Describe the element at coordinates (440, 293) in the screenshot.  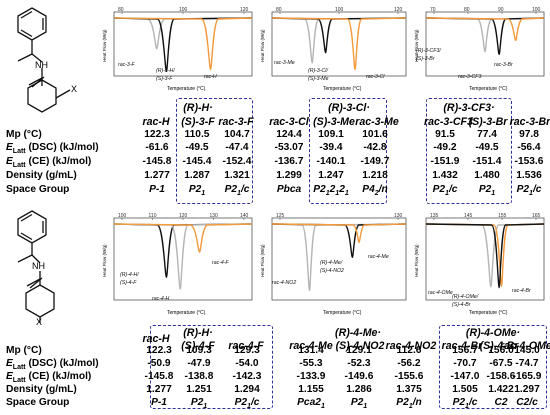
I see `trace-label: rac-4-OMe` at that location.